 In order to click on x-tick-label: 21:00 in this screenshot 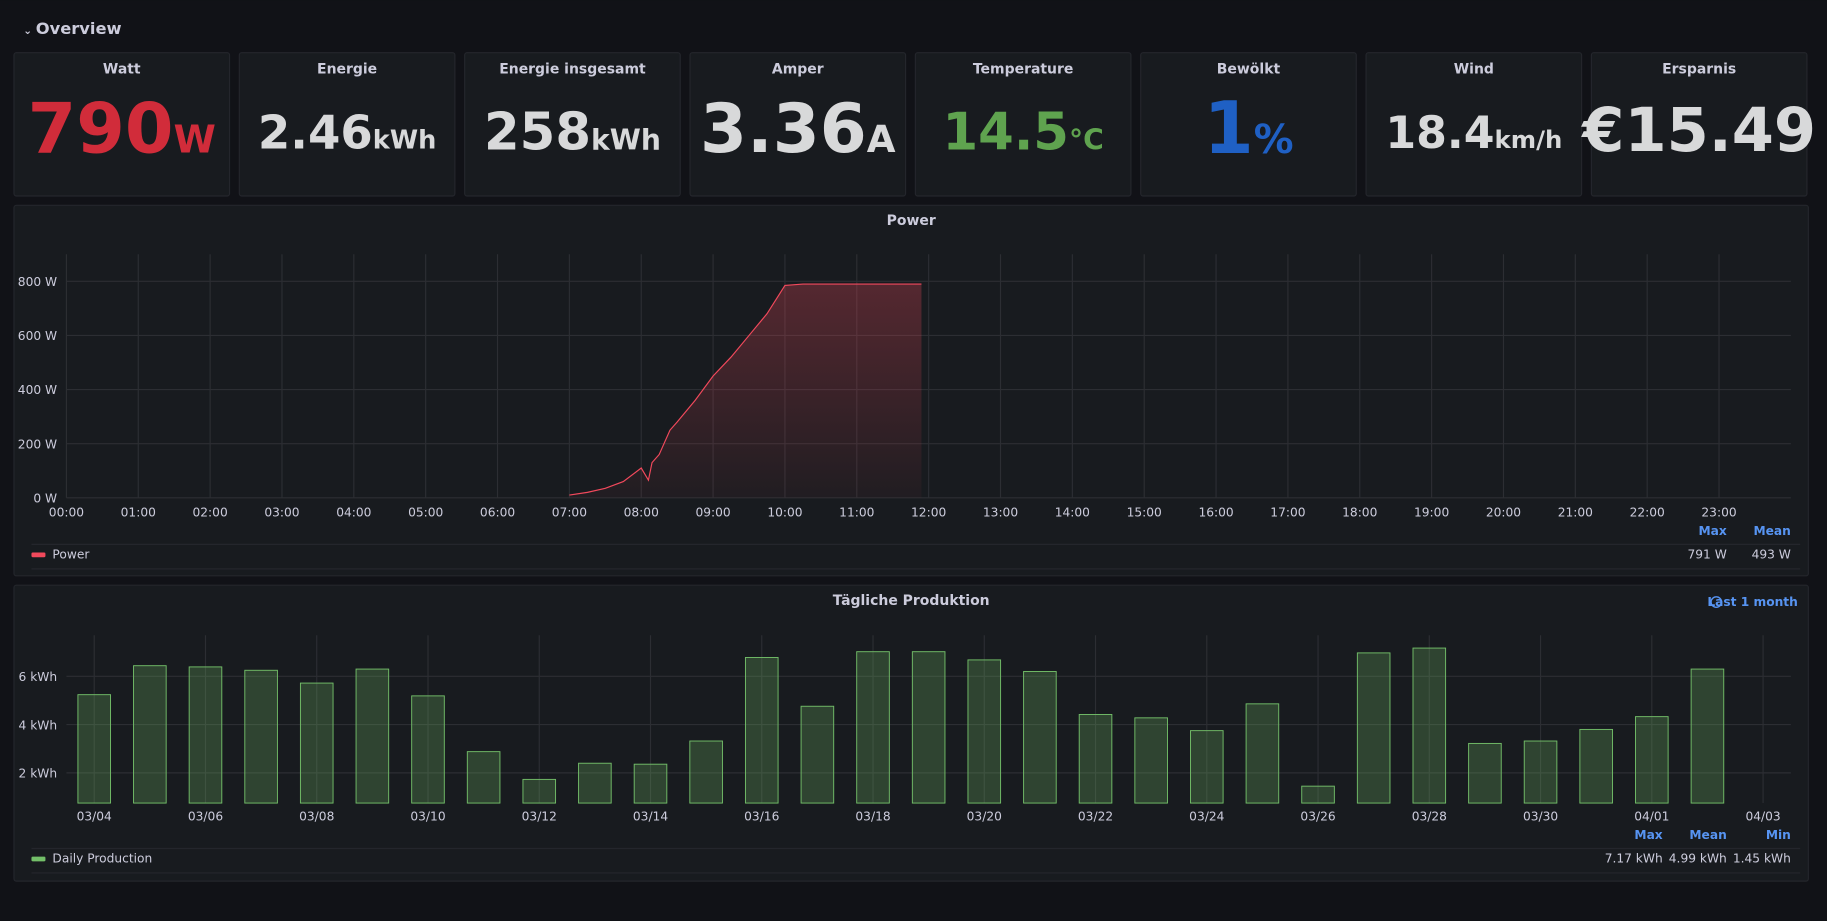, I will do `click(1575, 512)`.